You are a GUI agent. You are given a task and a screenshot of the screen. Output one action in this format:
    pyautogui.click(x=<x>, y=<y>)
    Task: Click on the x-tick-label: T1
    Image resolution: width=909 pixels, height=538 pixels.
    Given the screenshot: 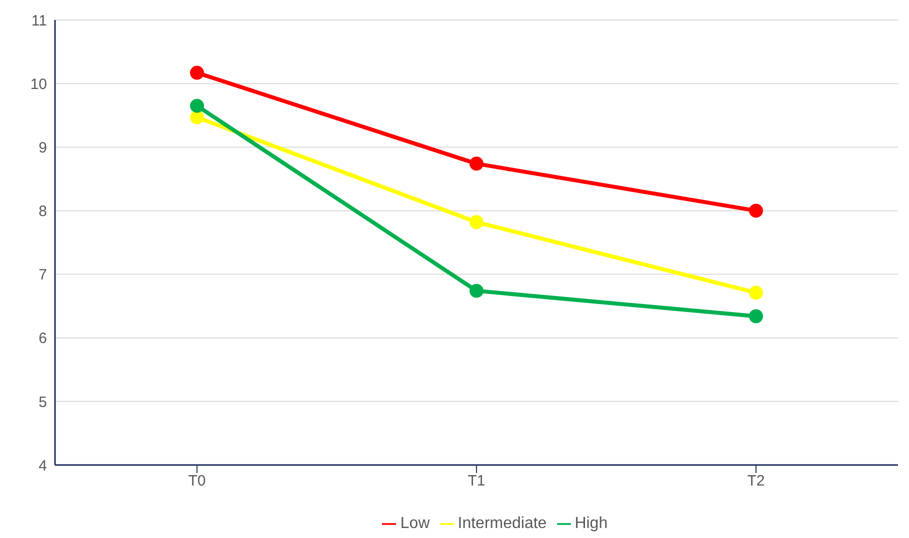 What is the action you would take?
    pyautogui.click(x=477, y=481)
    